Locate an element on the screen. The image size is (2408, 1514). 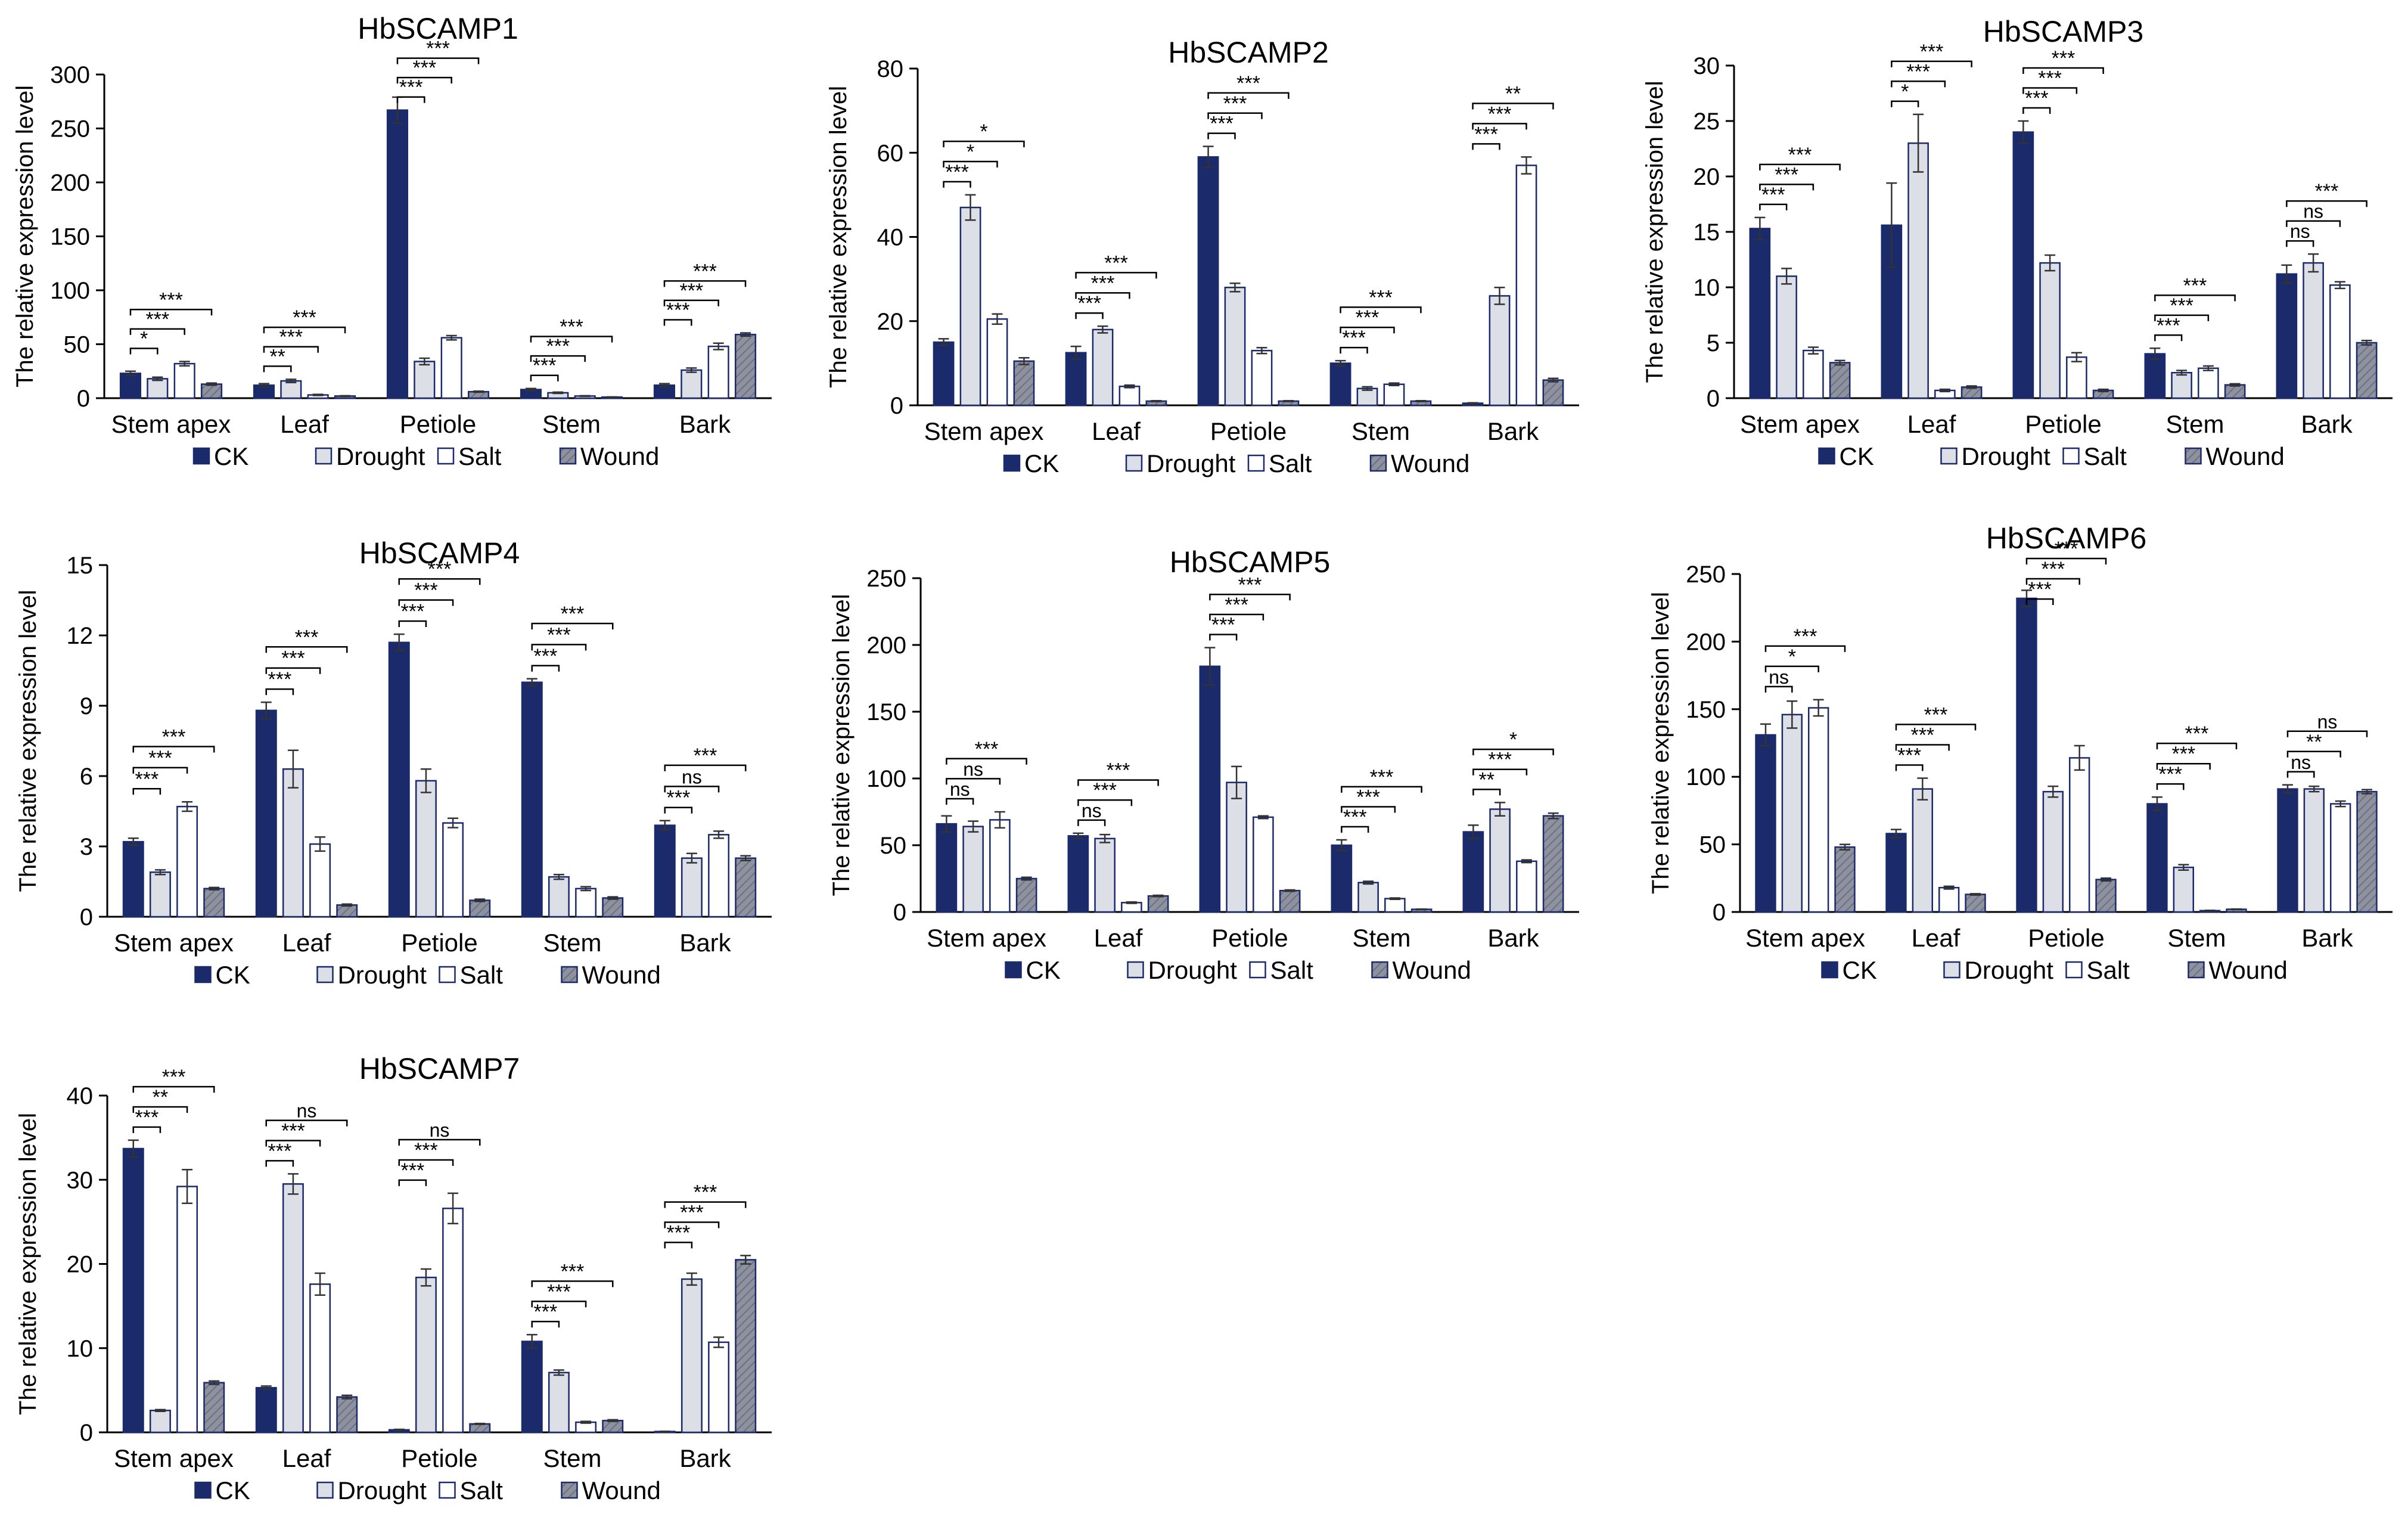
chart-title: HbSCAMP5 is located at coordinates (1250, 562).